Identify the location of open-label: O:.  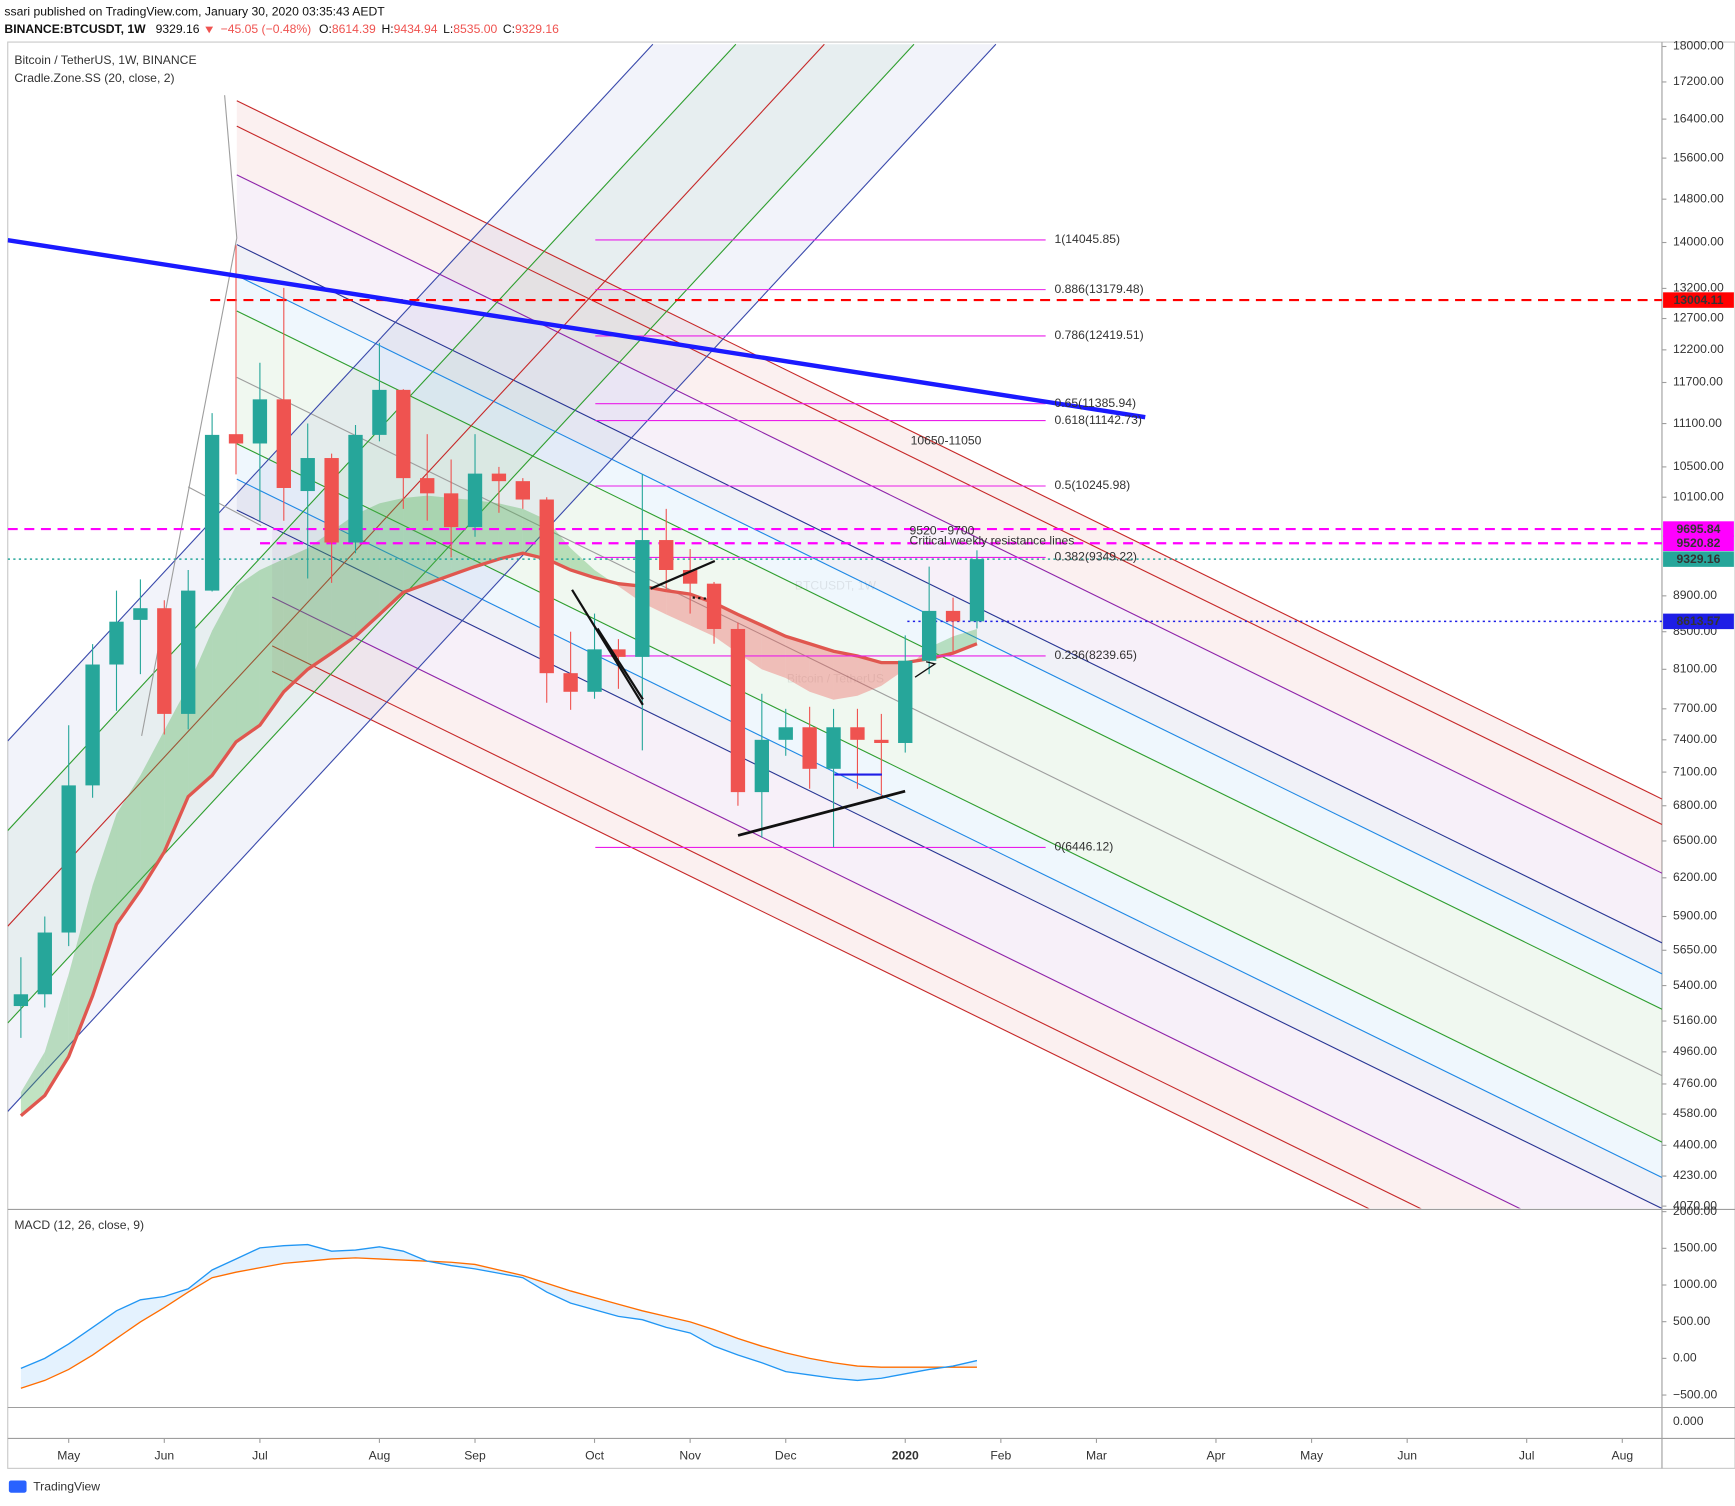
(325, 29).